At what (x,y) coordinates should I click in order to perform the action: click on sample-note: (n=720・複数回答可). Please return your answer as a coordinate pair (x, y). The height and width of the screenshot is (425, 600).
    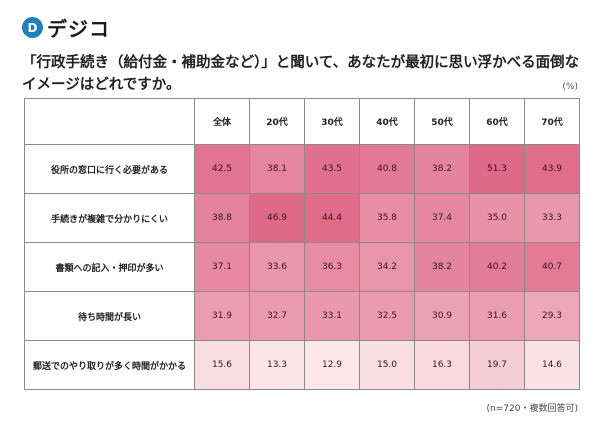
    Looking at the image, I should click on (532, 409).